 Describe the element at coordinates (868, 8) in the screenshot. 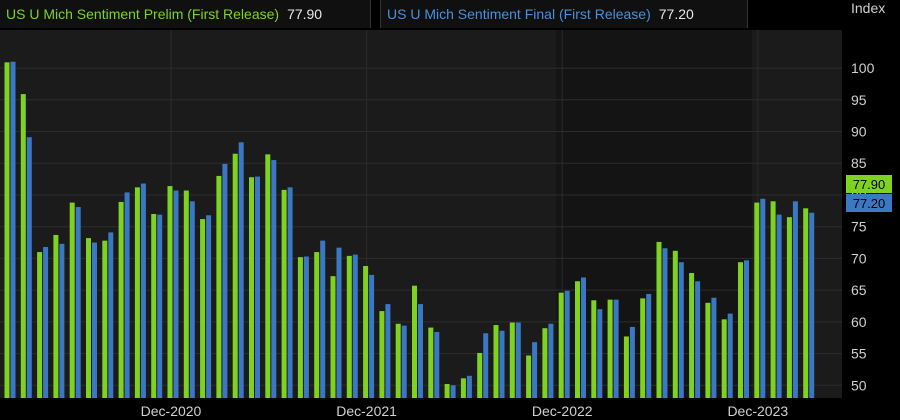

I see `y-axis-label: Index` at that location.